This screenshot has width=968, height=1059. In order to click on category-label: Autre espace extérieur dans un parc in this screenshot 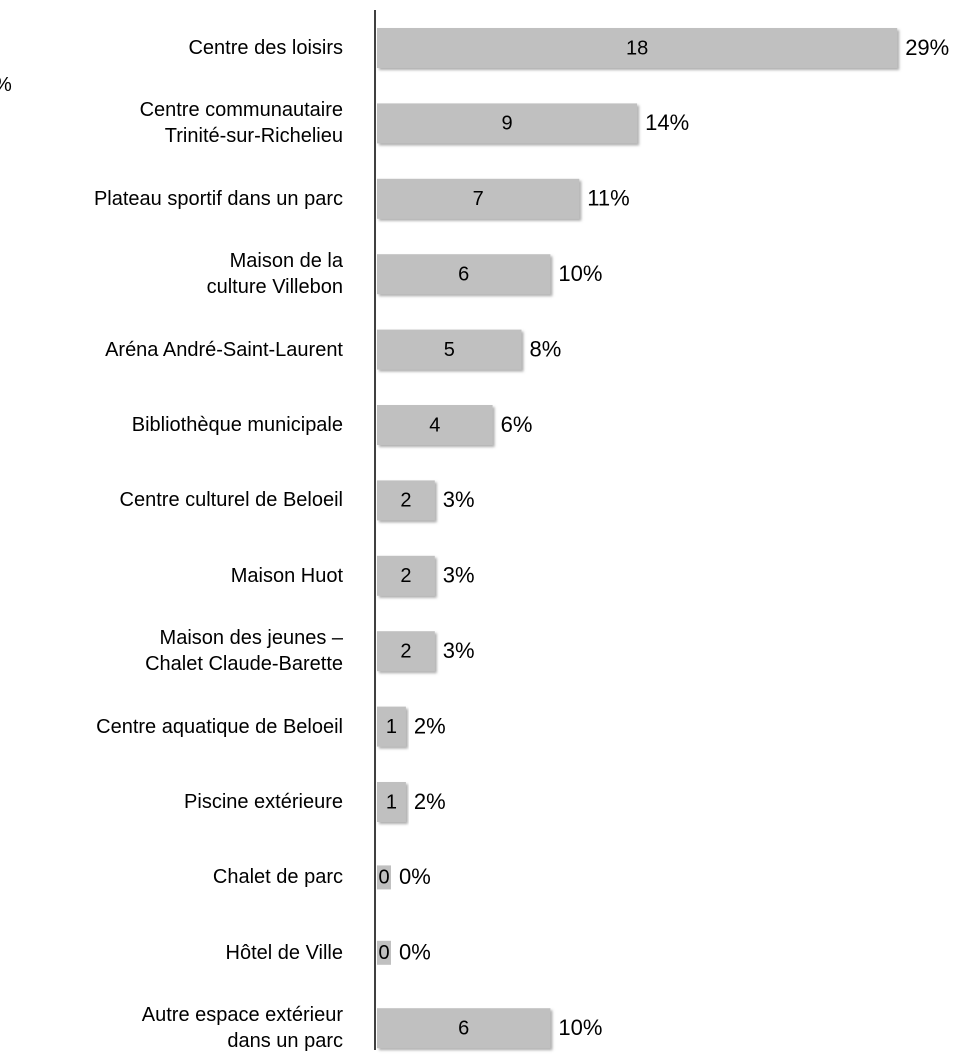, I will do `click(242, 1028)`.